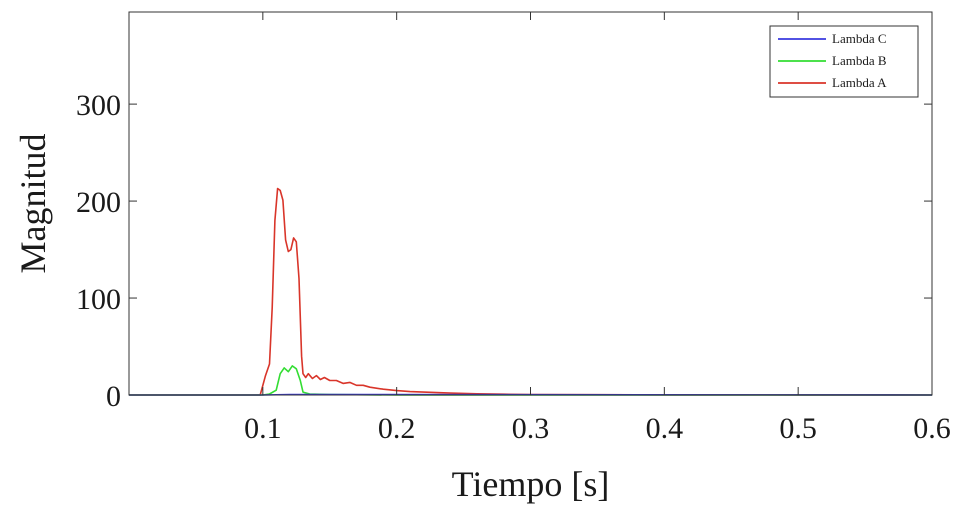  I want to click on y-tick-label: 100, so click(98, 299).